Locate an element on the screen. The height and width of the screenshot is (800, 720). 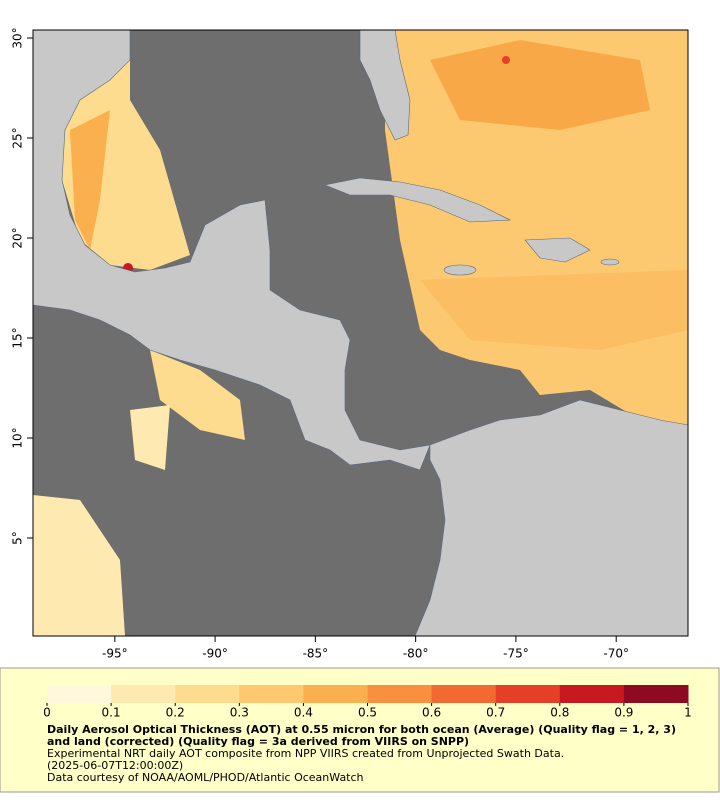
x-tick-label: -85° is located at coordinates (316, 654).